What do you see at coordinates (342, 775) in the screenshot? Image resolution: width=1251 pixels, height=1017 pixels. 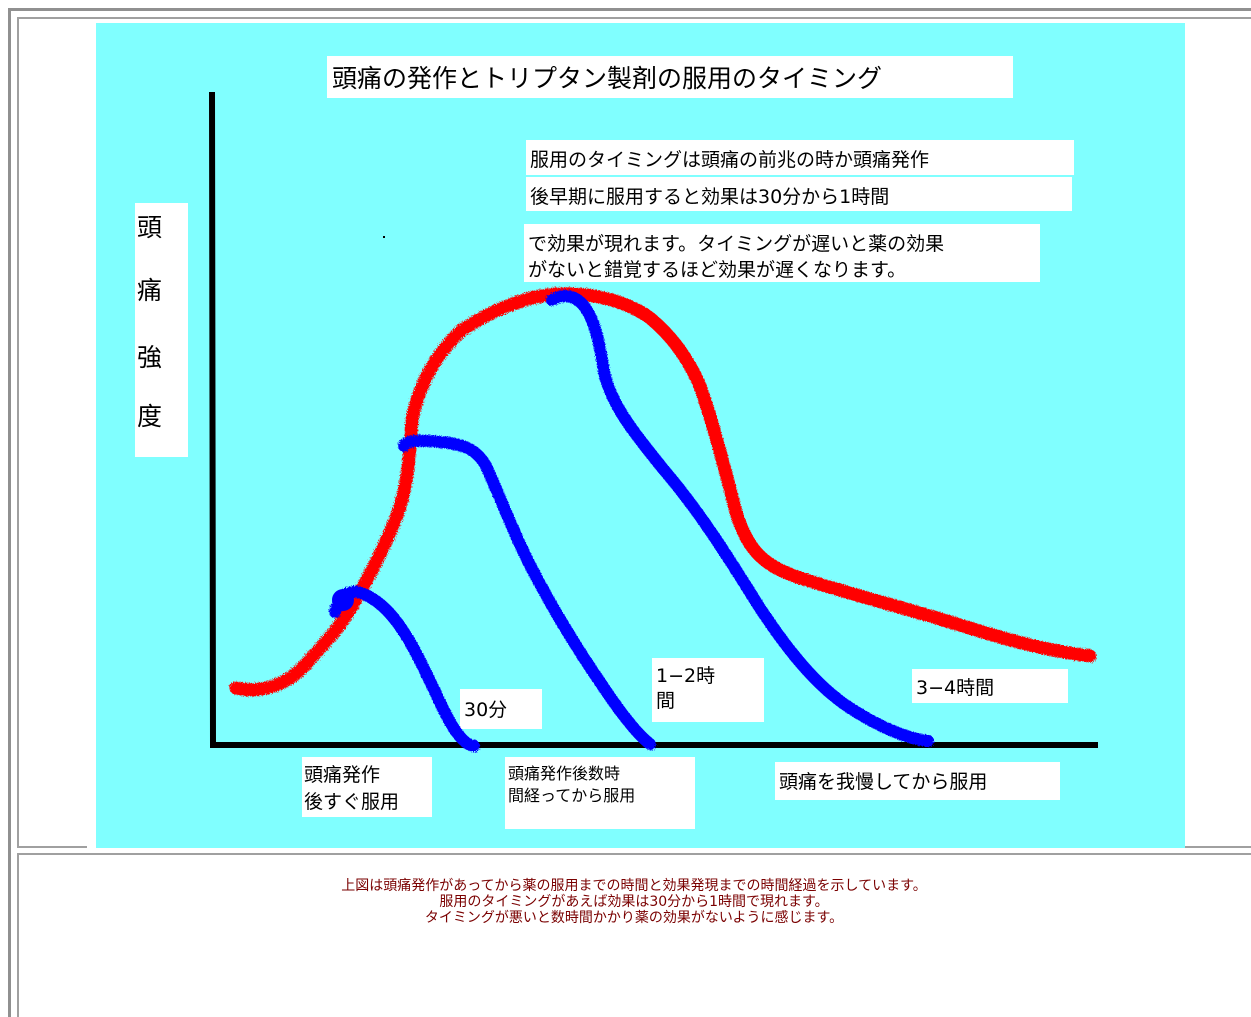 I see `timing-label-early-1: 頭痛発作` at bounding box center [342, 775].